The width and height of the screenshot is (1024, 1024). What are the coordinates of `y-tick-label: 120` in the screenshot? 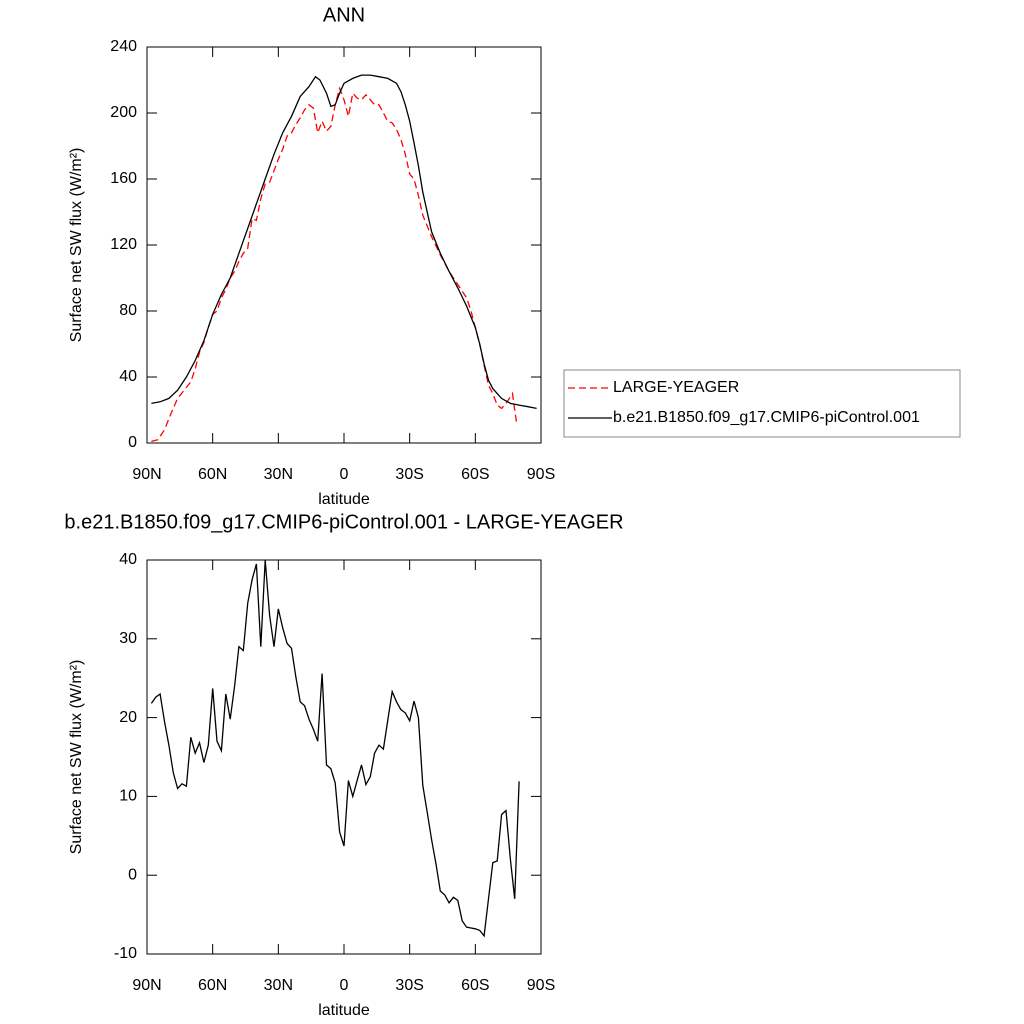 It's located at (123, 244).